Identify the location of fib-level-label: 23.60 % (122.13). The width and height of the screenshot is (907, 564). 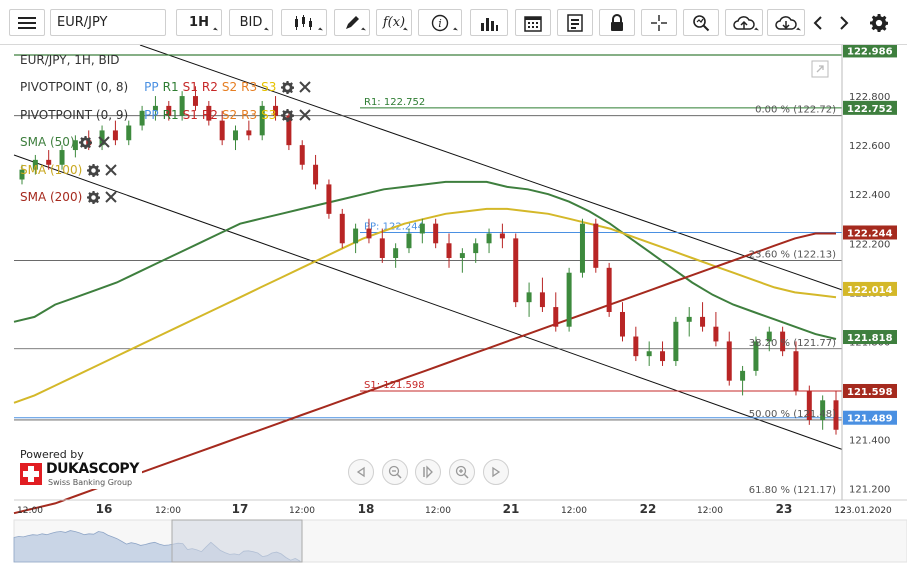
(792, 254).